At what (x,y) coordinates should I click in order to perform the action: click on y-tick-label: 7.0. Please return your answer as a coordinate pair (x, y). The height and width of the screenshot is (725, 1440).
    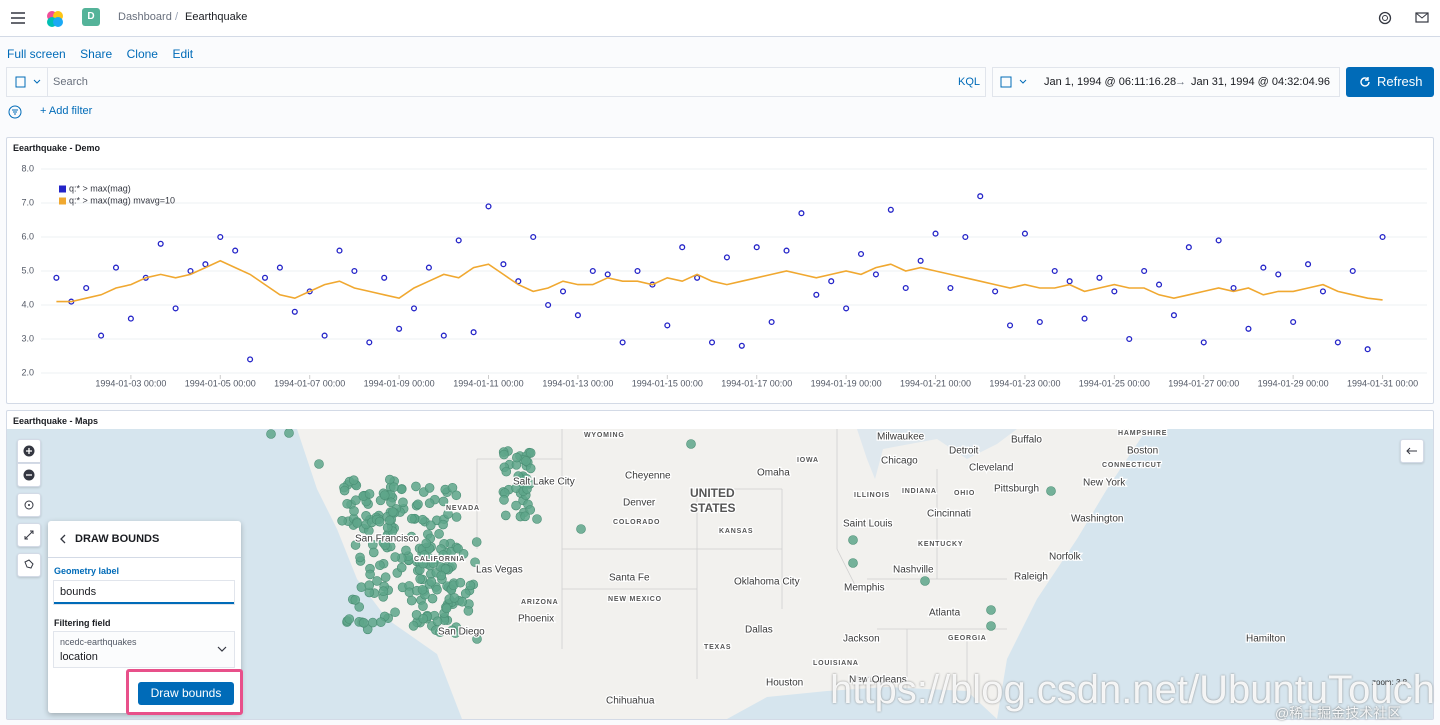
    Looking at the image, I should click on (27, 202).